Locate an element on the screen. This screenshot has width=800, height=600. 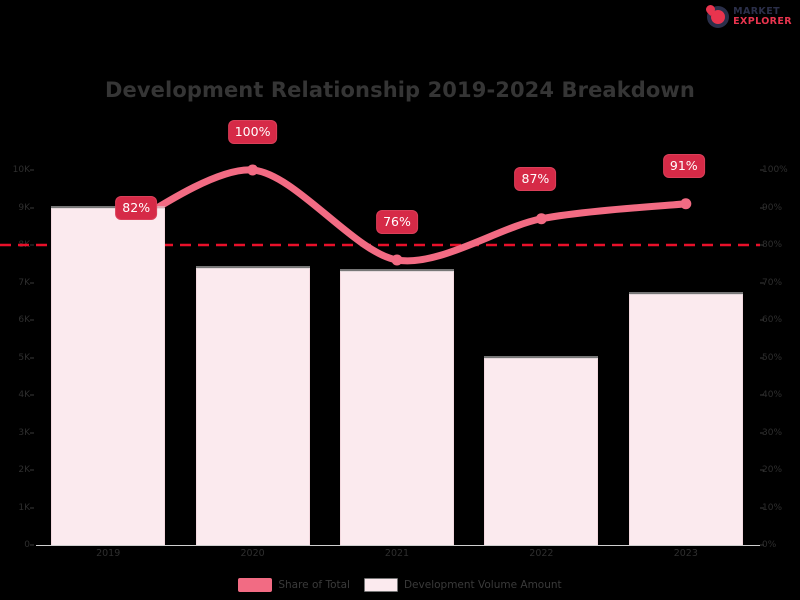
axis-tick-label: 70% is located at coordinates (772, 282).